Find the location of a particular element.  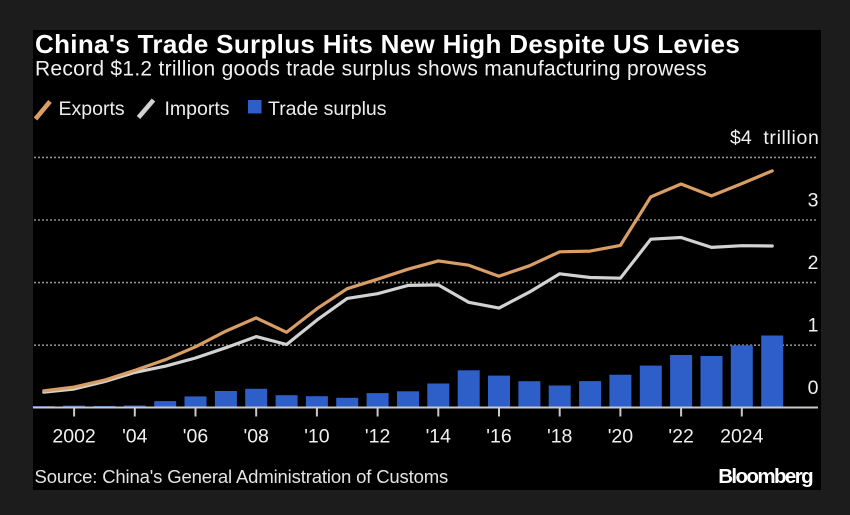

svg-text: Exports is located at coordinates (92, 109).